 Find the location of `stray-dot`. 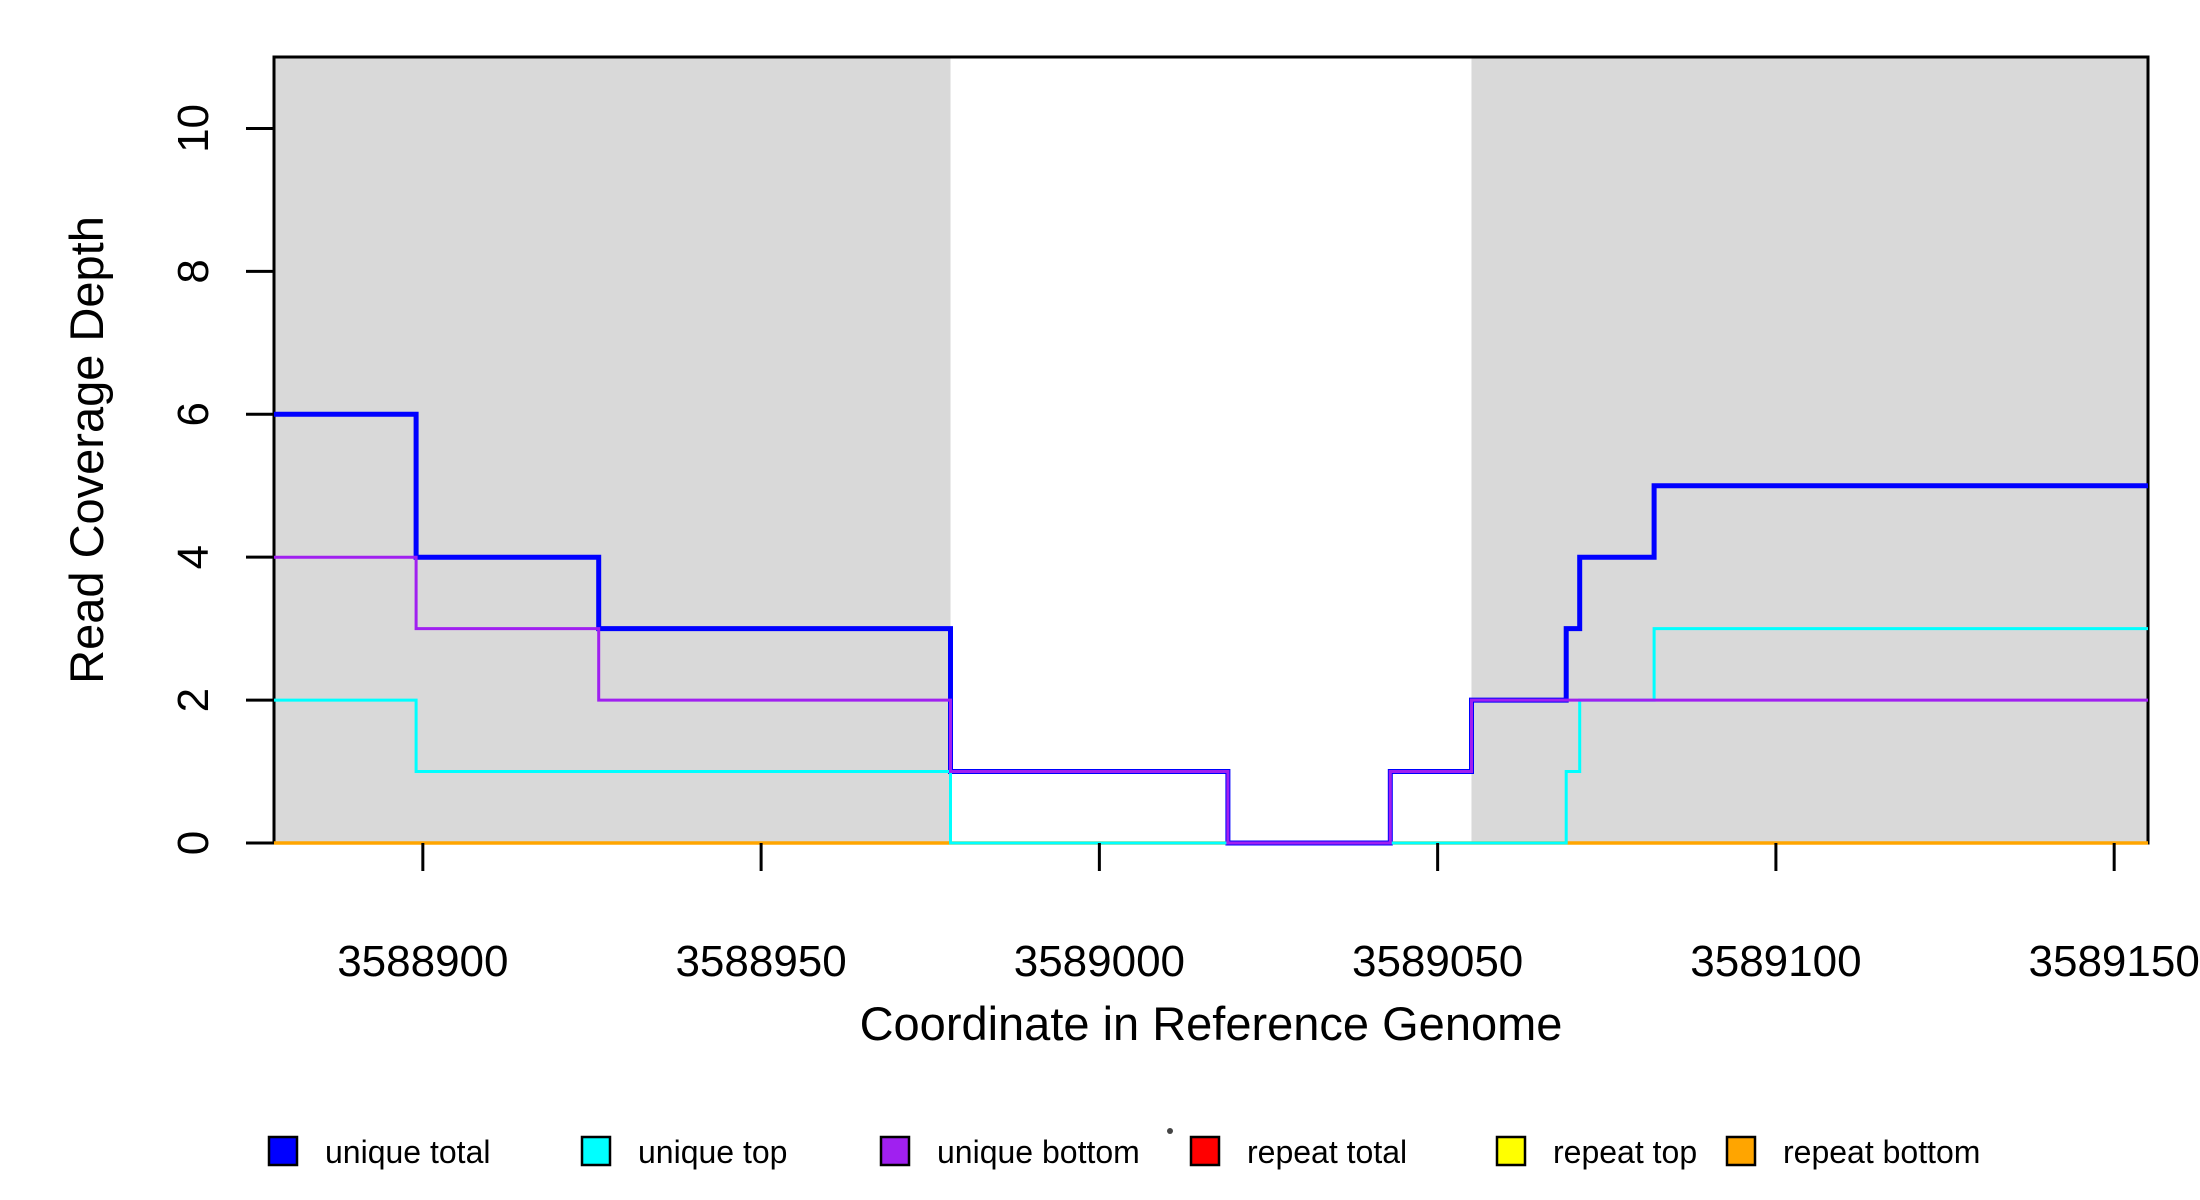

stray-dot is located at coordinates (1170, 1131).